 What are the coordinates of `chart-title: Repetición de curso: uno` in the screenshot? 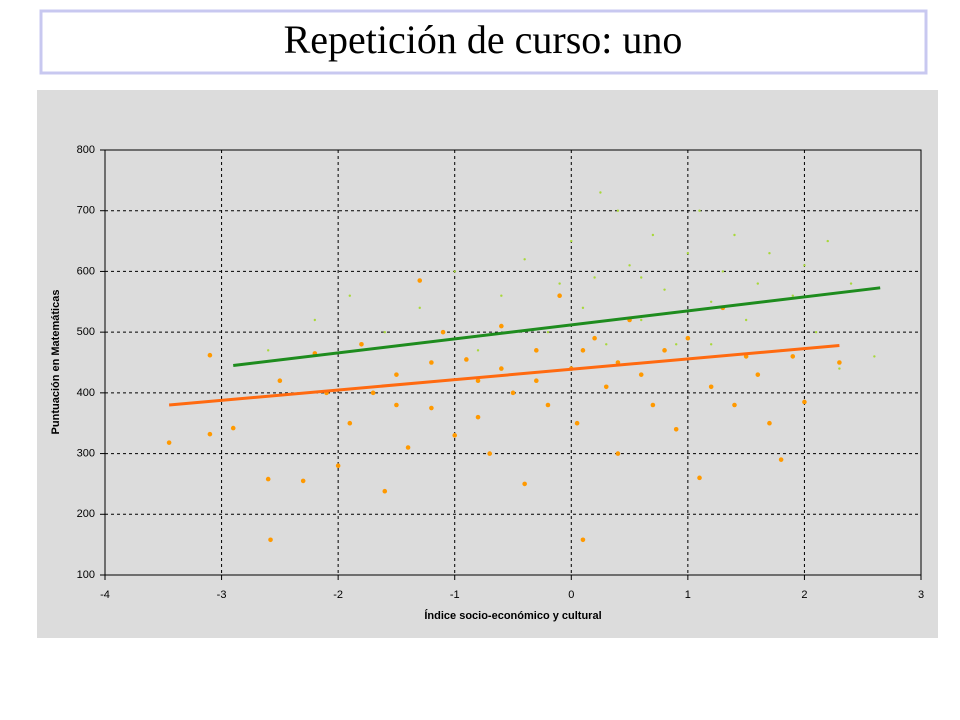 It's located at (483, 39).